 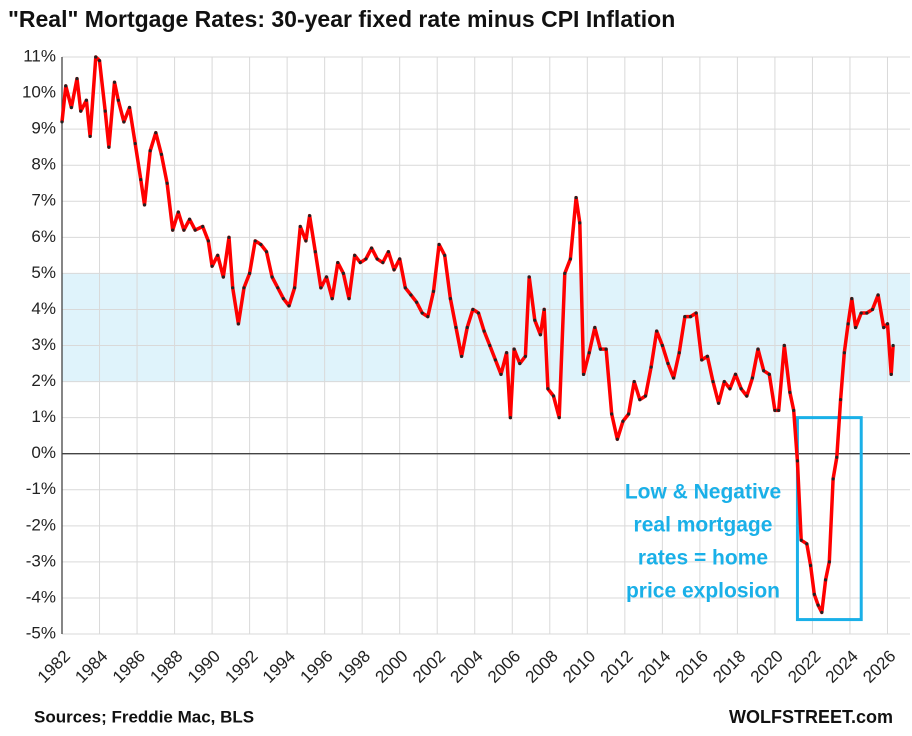 What do you see at coordinates (43, 128) in the screenshot?
I see `y-tick-label: 9%` at bounding box center [43, 128].